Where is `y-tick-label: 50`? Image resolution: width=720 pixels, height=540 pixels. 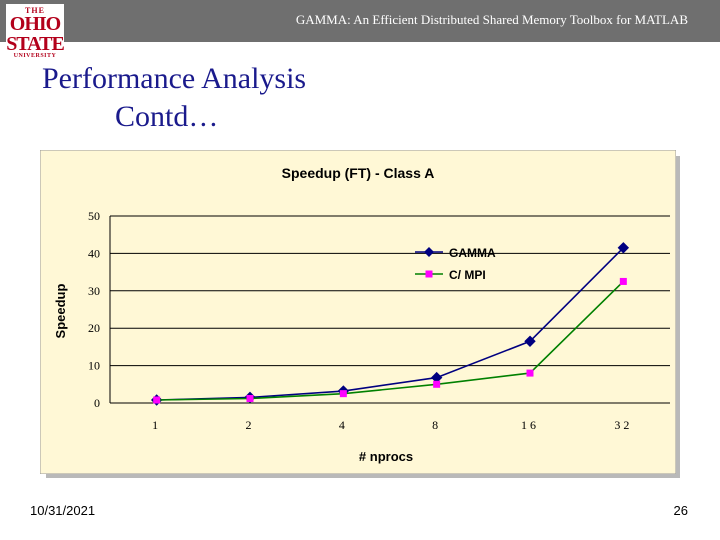 y-tick-label: 50 is located at coordinates (94, 216).